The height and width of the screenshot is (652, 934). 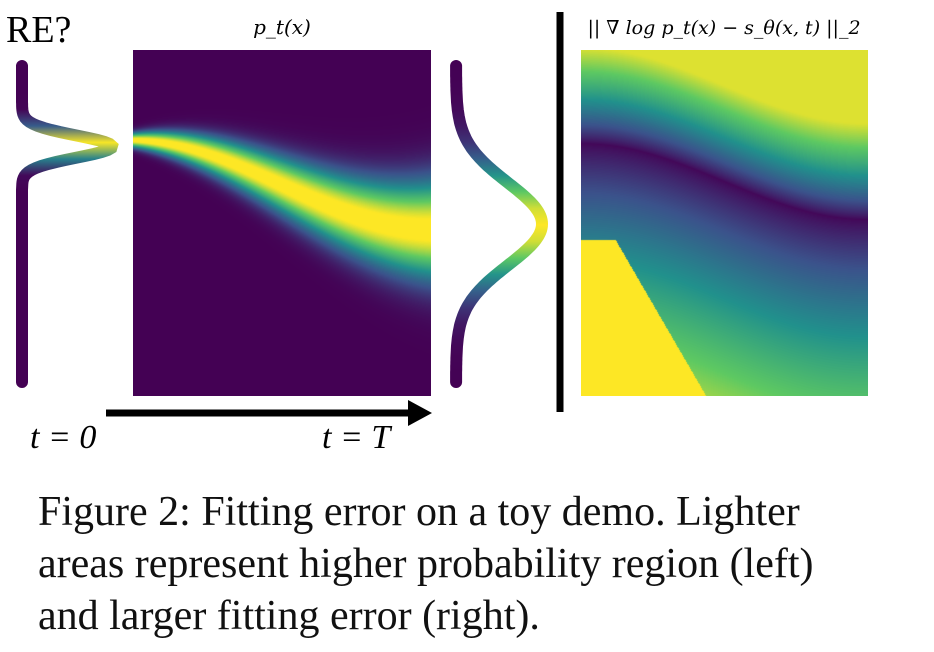 What do you see at coordinates (67, 224) in the screenshot?
I see `initial-density-curve` at bounding box center [67, 224].